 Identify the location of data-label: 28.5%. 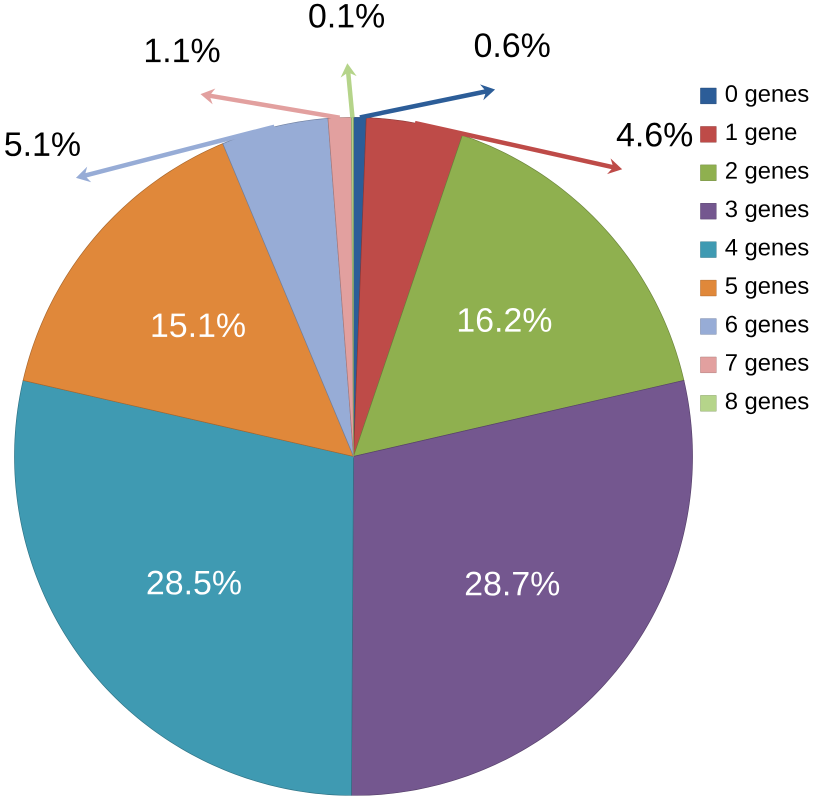
(194, 582).